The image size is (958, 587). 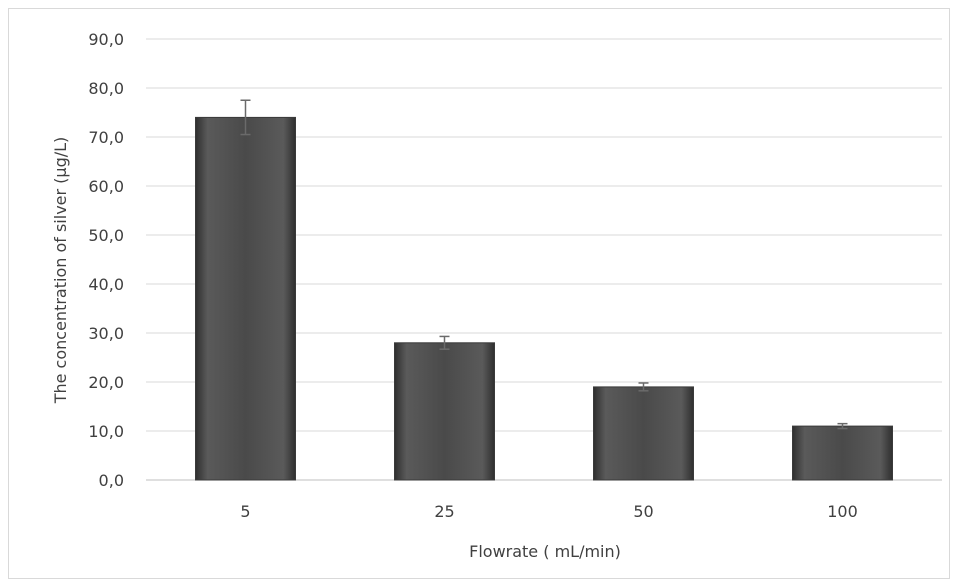 I want to click on y-axis-title: The concentration of silver (µg/L), so click(x=60, y=271).